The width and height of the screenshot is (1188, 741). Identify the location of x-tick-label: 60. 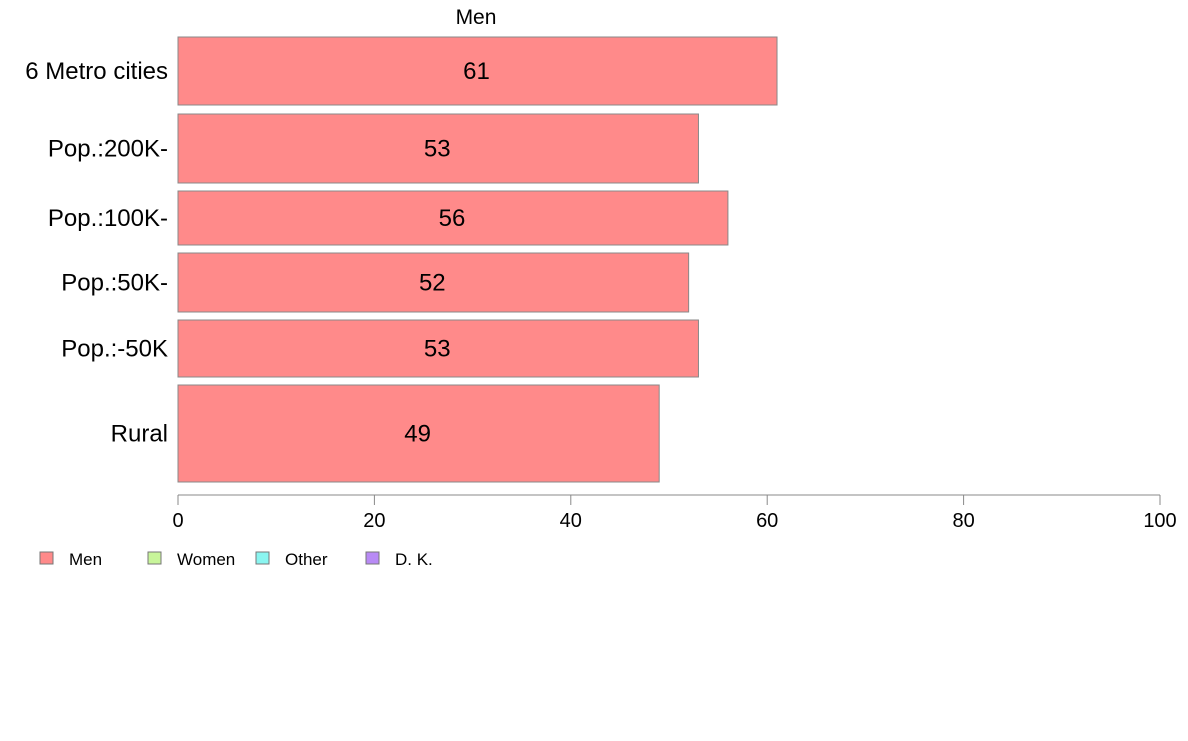
(767, 521).